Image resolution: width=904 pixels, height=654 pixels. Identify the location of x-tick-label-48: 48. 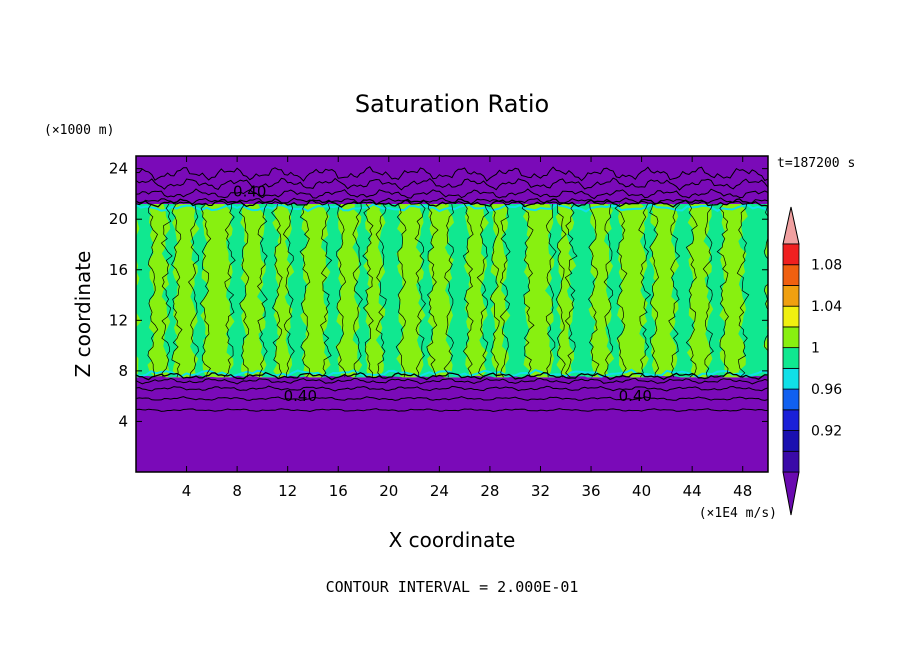
(742, 491).